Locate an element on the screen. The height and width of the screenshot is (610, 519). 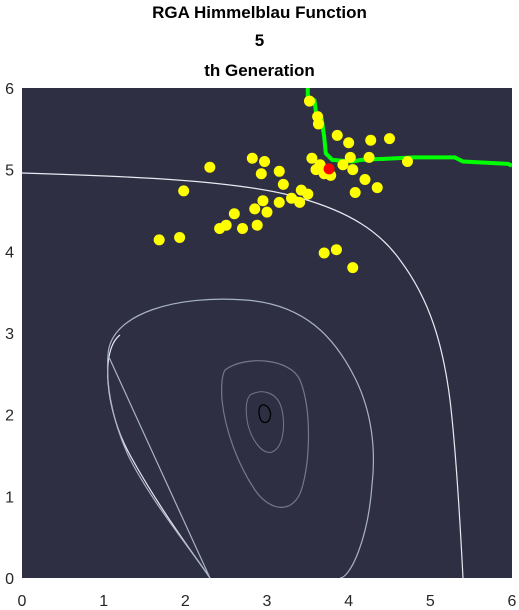
best-point-layer is located at coordinates (329, 169).